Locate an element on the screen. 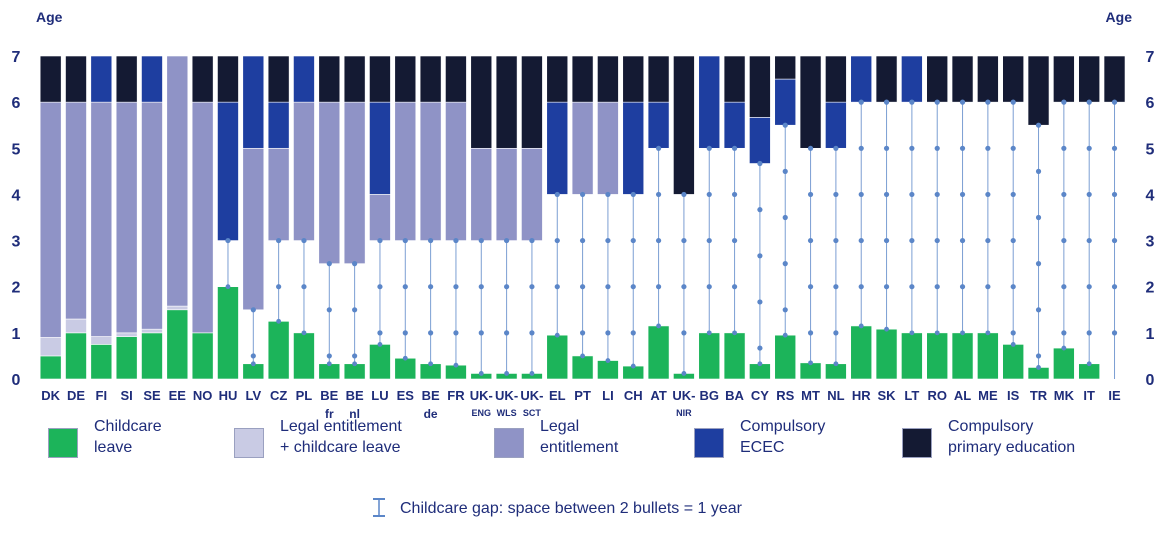  x-tick-label: FI is located at coordinates (102, 395).